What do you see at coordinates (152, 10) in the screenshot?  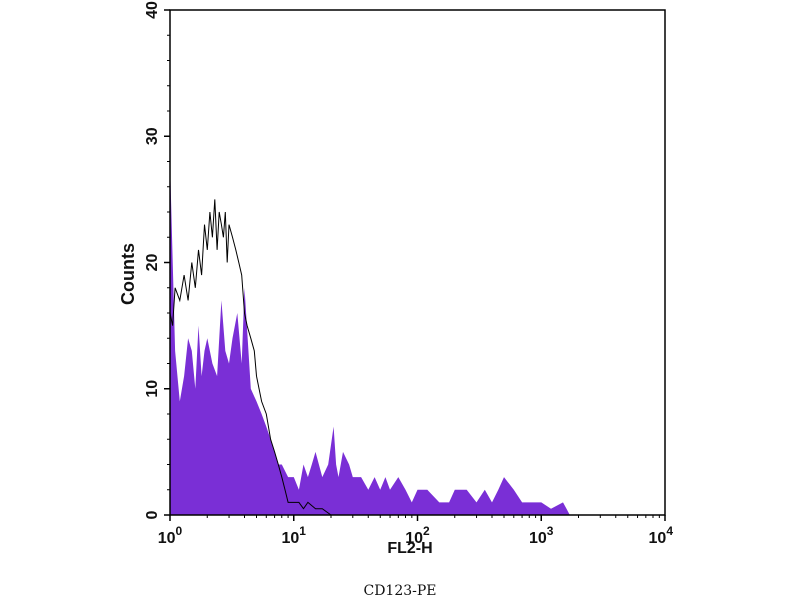 I see `y-tick-label: 40` at bounding box center [152, 10].